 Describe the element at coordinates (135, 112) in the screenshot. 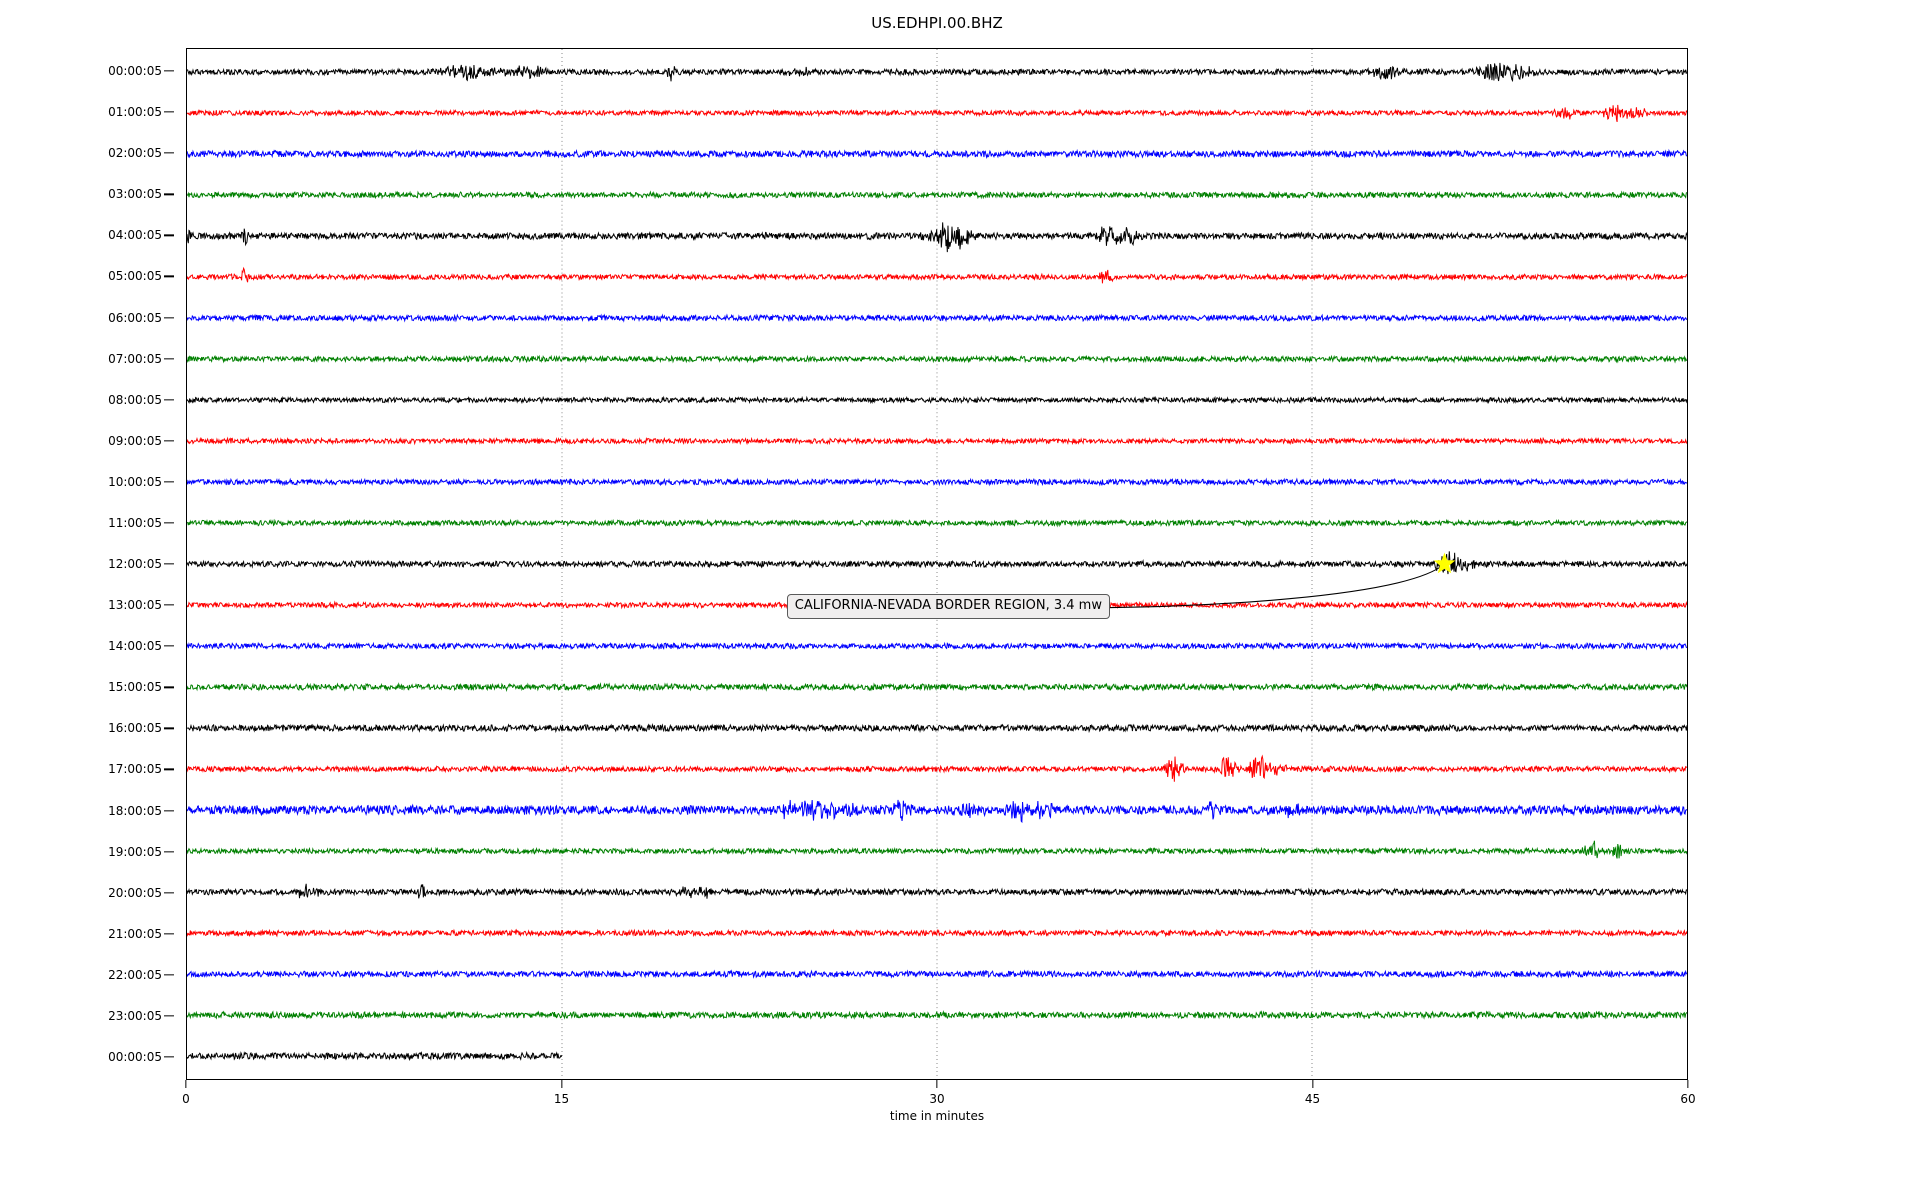

I see `y-tick-label: 01:00:05` at that location.